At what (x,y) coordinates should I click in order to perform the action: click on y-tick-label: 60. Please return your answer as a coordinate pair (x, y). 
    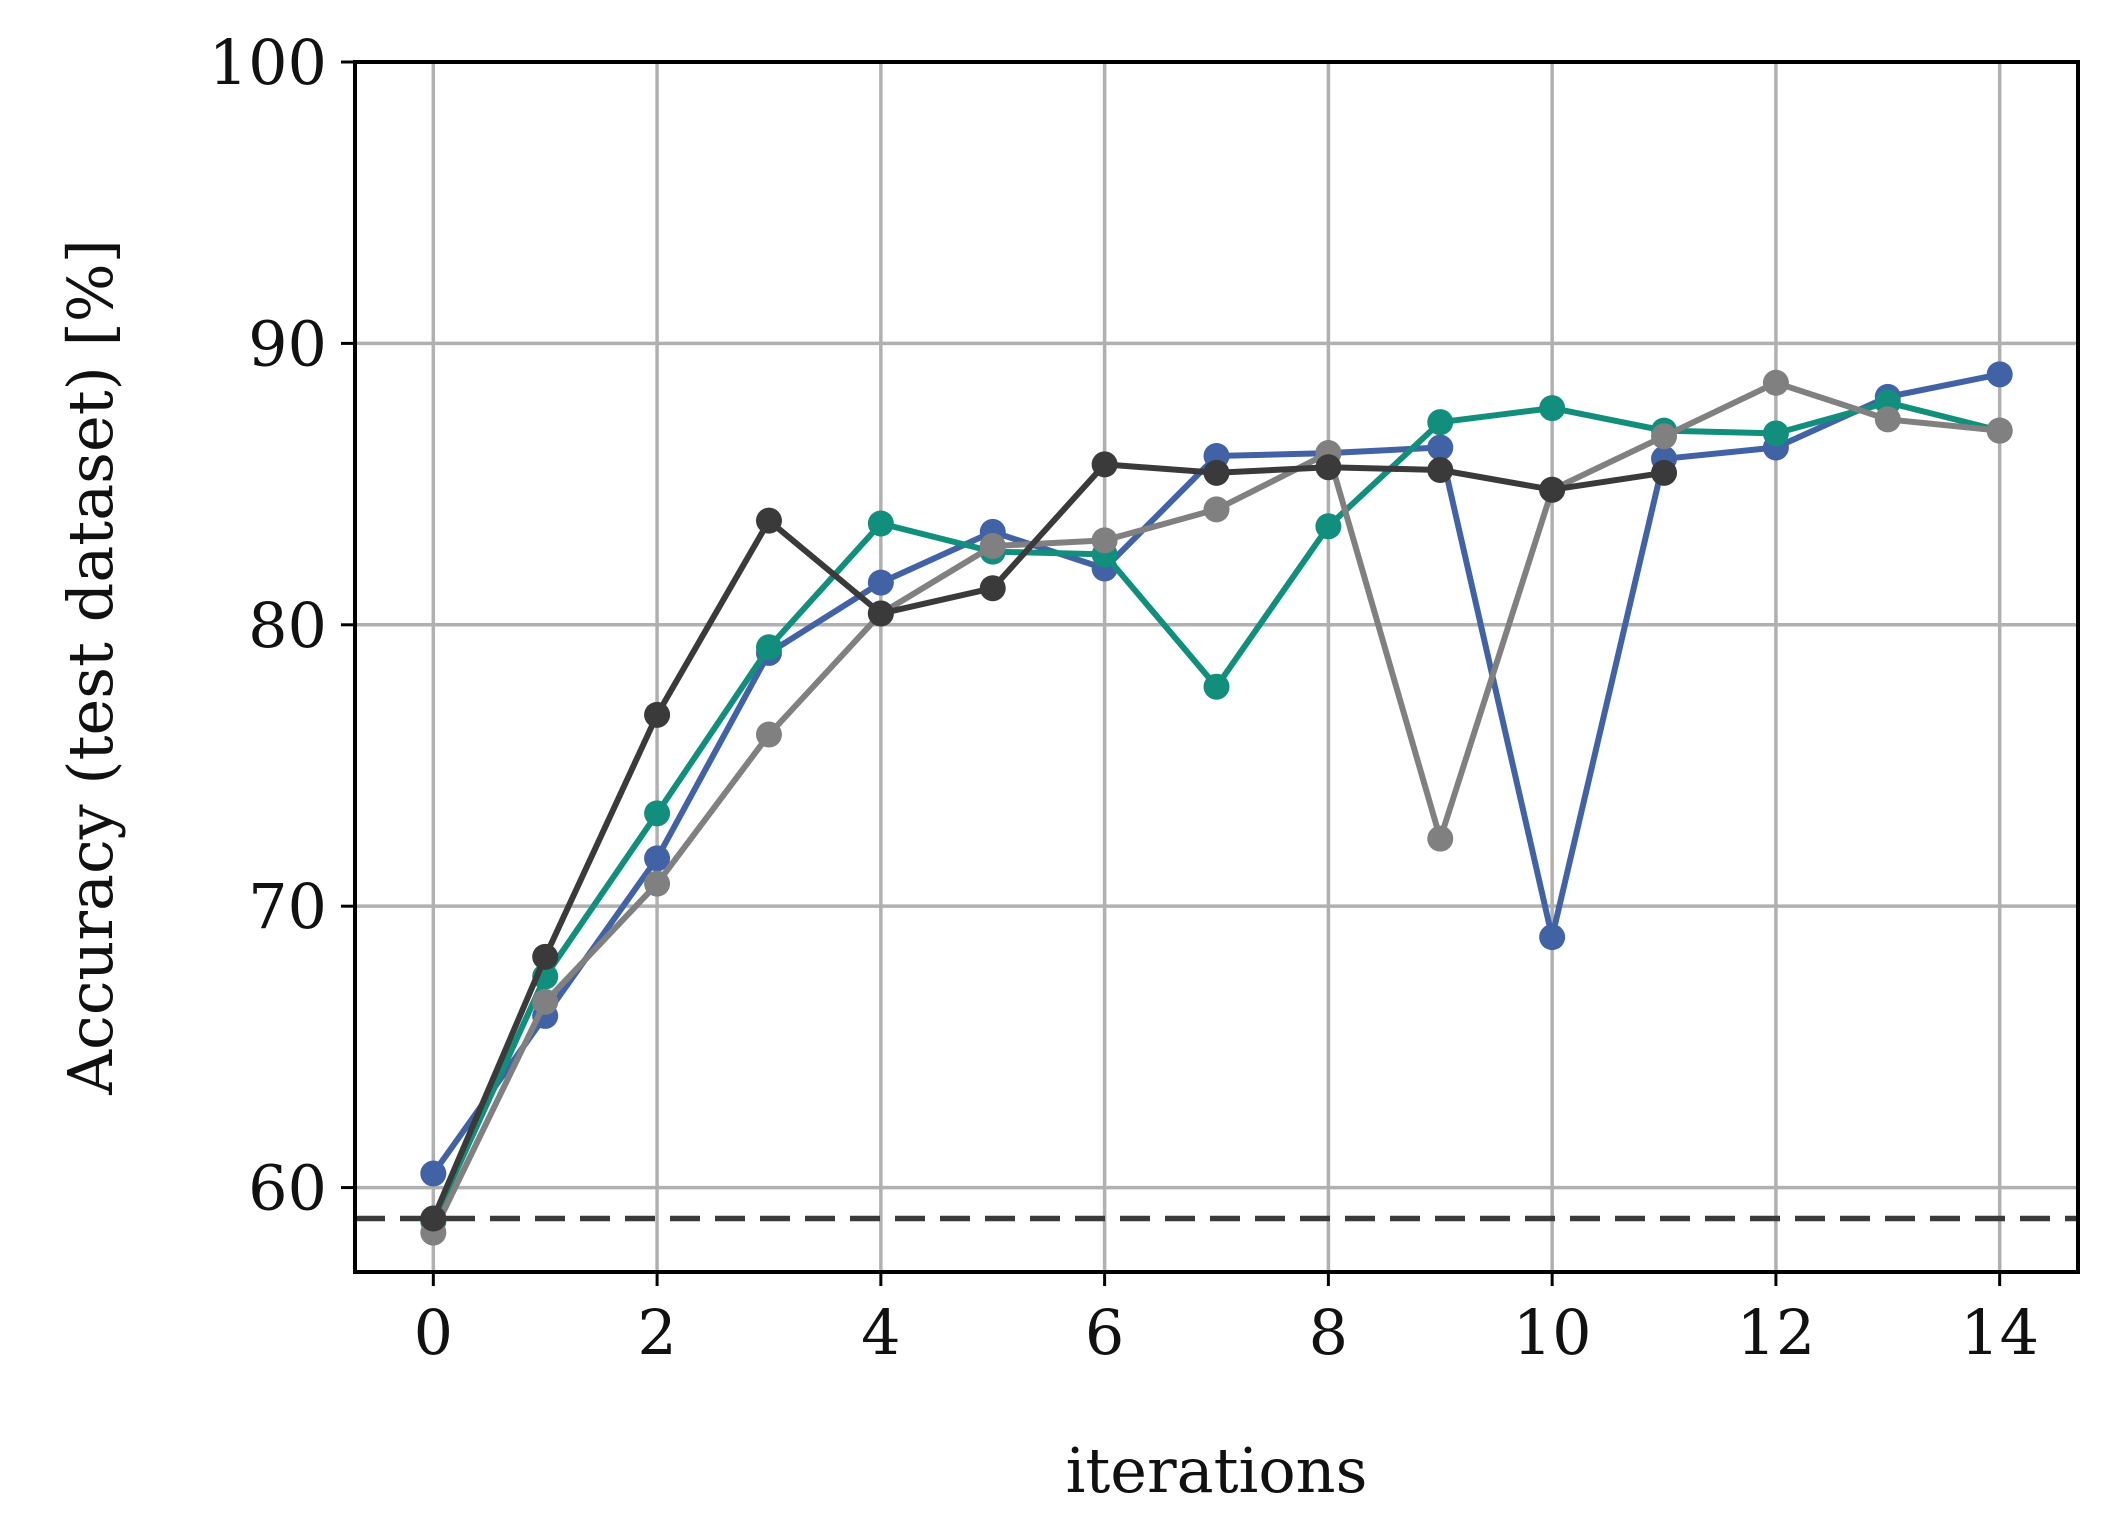
    Looking at the image, I should click on (287, 1188).